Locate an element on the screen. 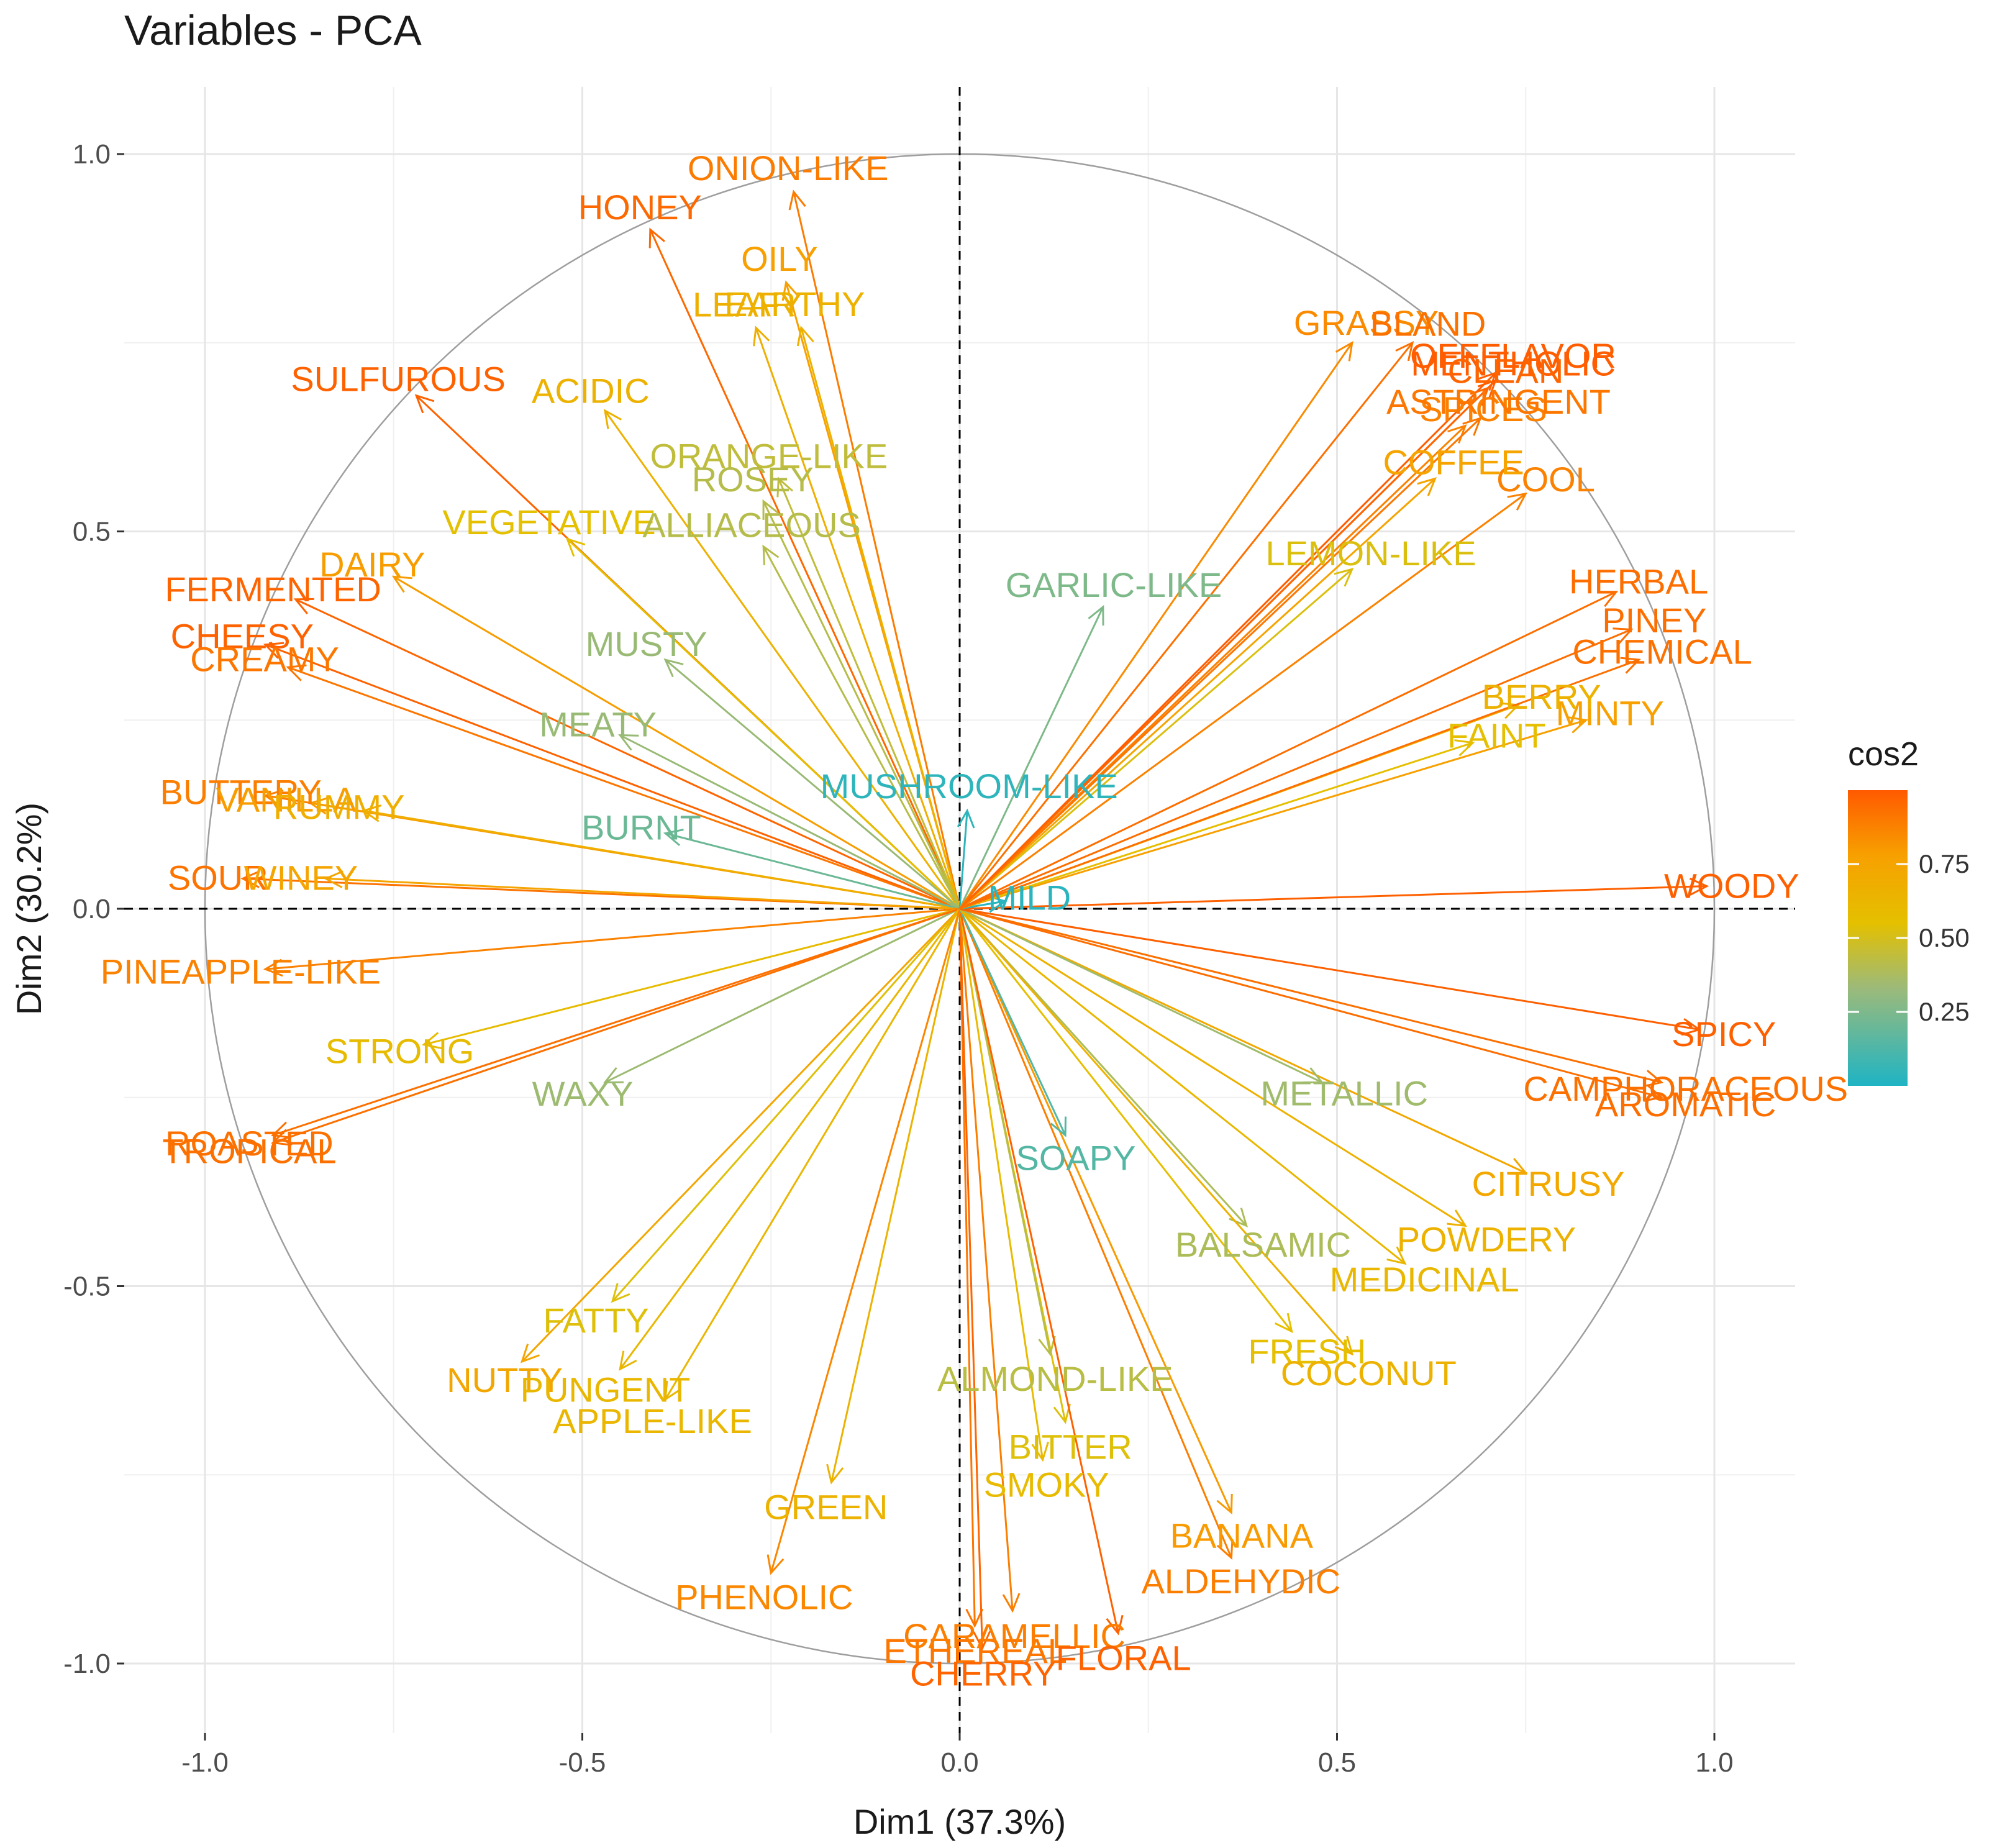 Image resolution: width=1997 pixels, height=1848 pixels. label-cool: COOL is located at coordinates (1545, 480).